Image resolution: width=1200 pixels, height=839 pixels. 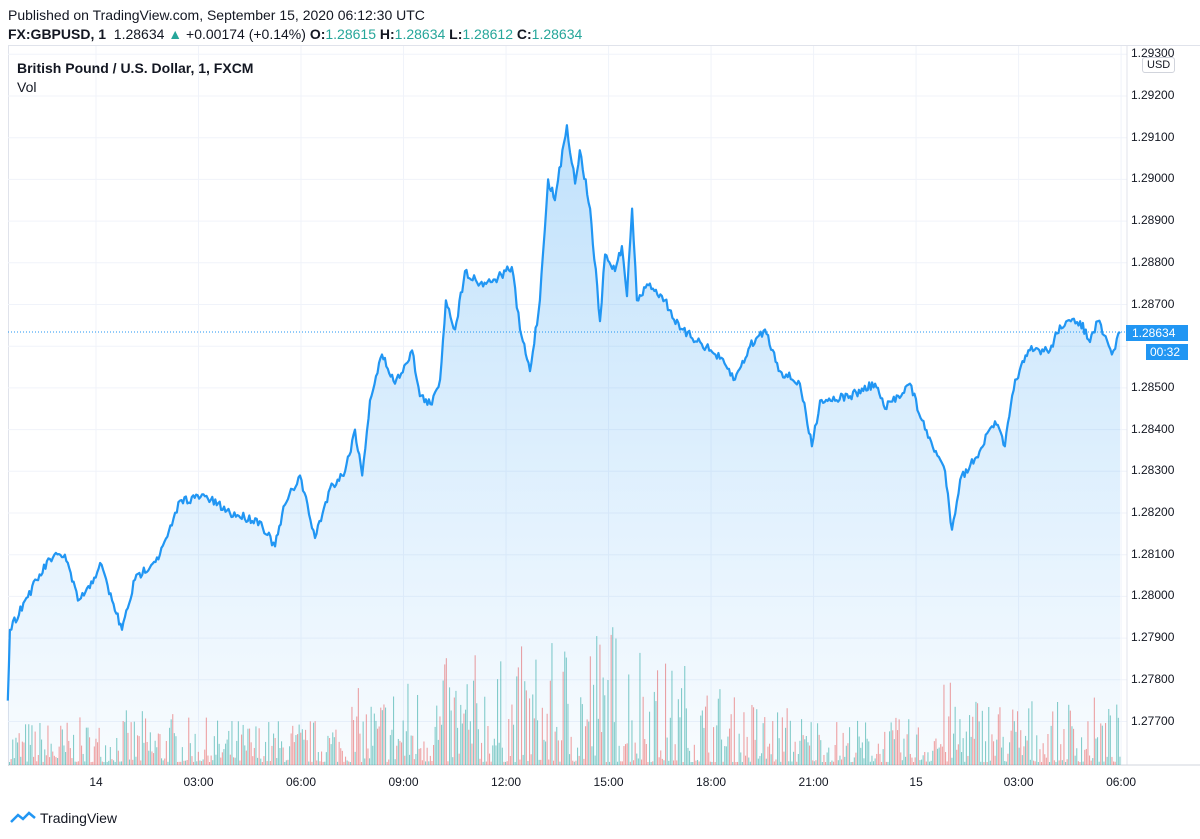 I want to click on high-label: H:, so click(x=387, y=34).